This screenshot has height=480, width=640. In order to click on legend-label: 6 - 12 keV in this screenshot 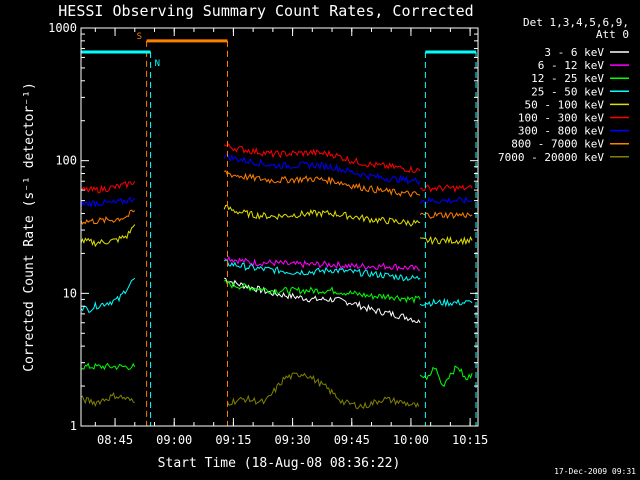, I will do `click(571, 65)`.